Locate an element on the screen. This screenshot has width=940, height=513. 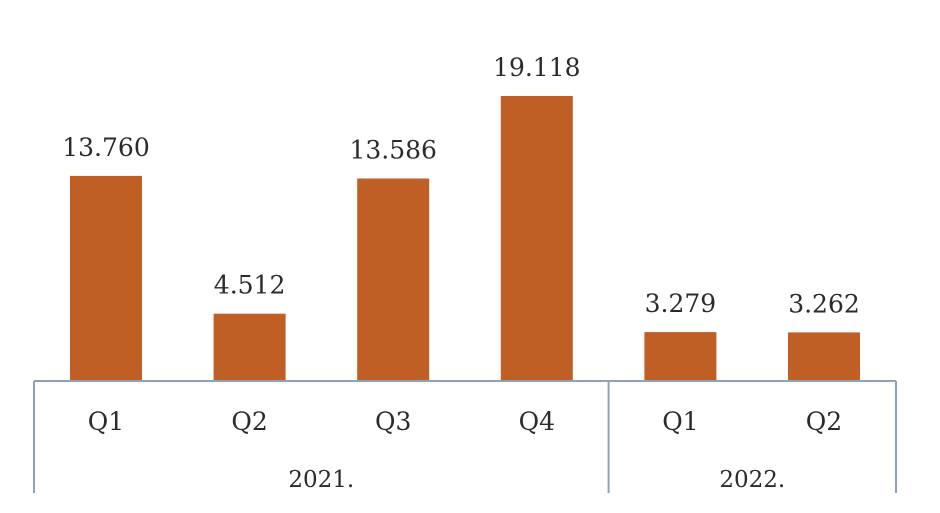
x-tick-label: Q3 is located at coordinates (393, 421).